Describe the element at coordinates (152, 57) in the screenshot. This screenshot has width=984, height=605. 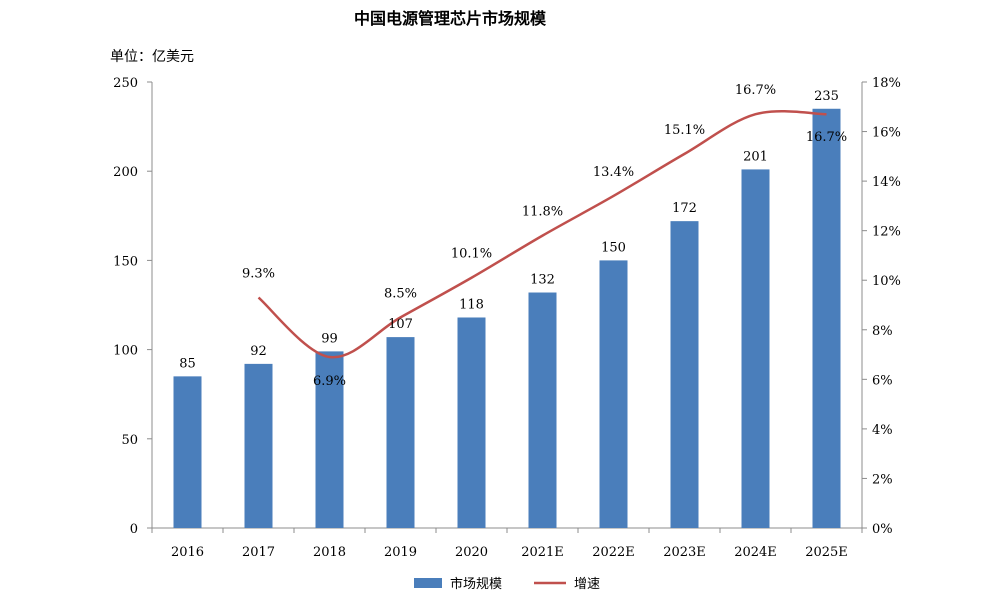
I see `unit-label: 单位：亿美元` at that location.